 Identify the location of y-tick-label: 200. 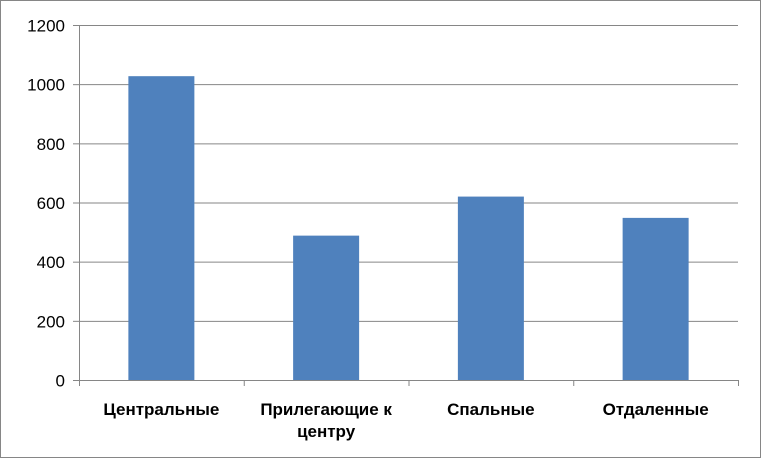
(51, 321).